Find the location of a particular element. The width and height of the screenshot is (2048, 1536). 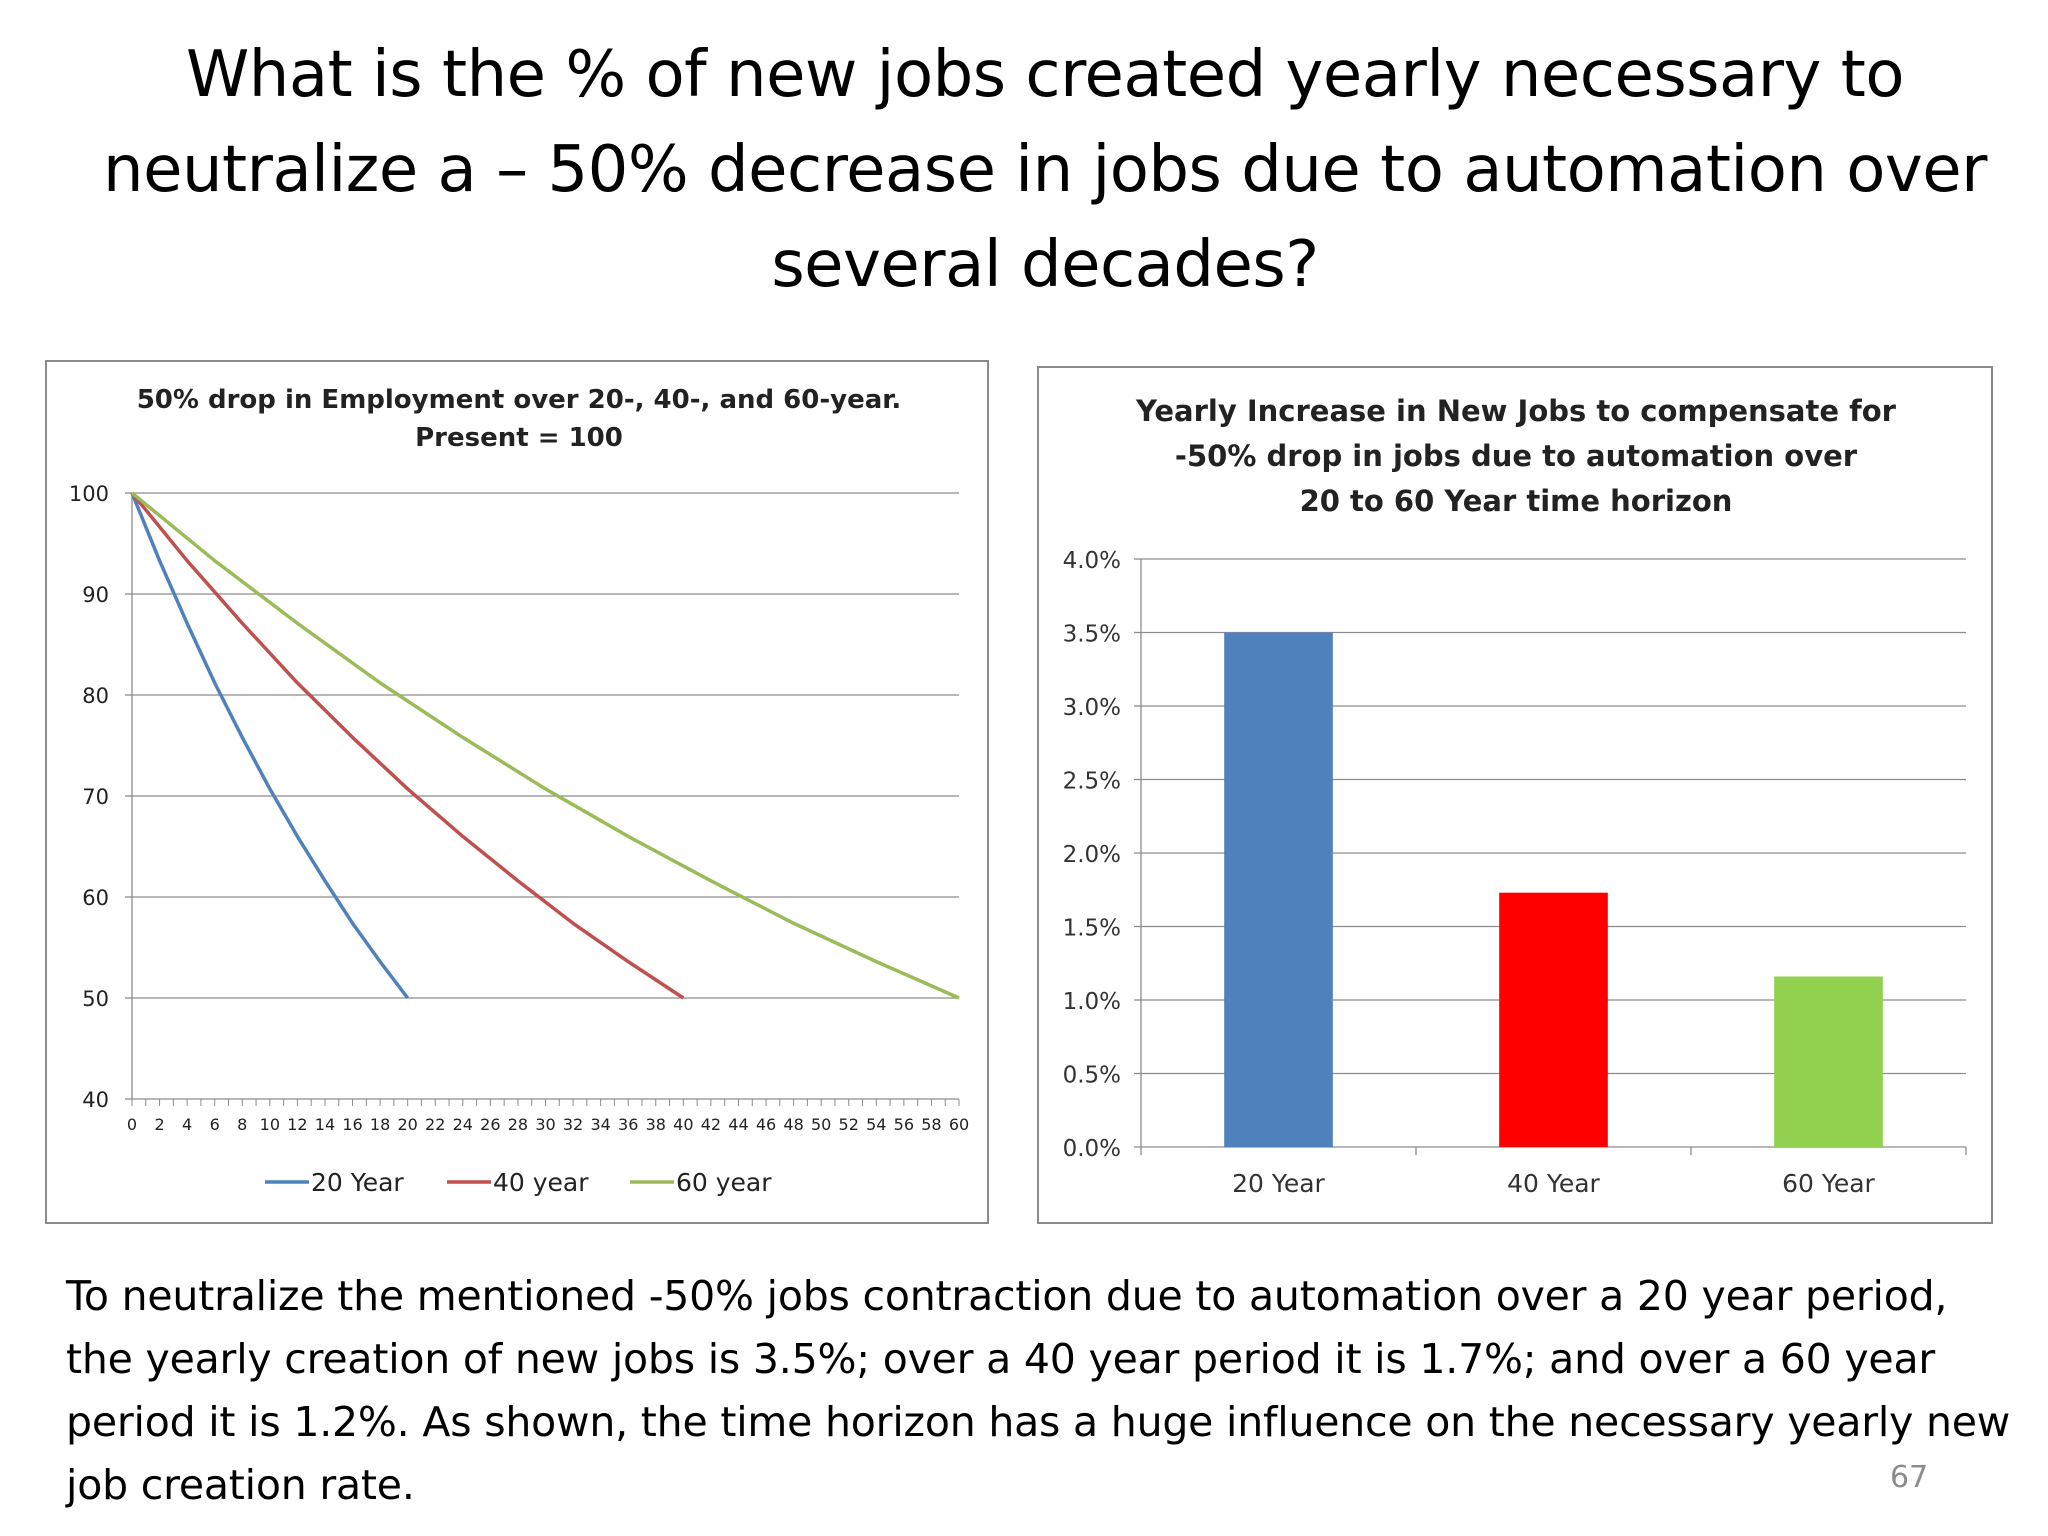

x-tick-label: 32 is located at coordinates (573, 1124).